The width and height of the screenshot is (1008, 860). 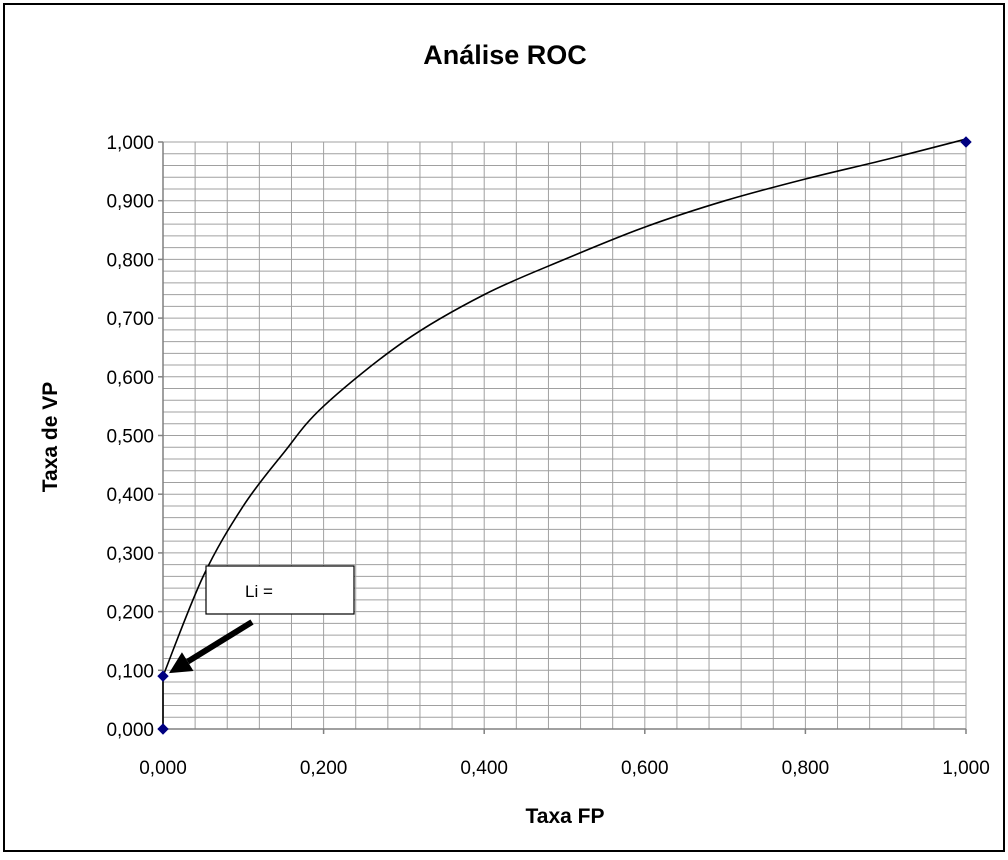 What do you see at coordinates (259, 591) in the screenshot?
I see `annotation-text: Li =` at bounding box center [259, 591].